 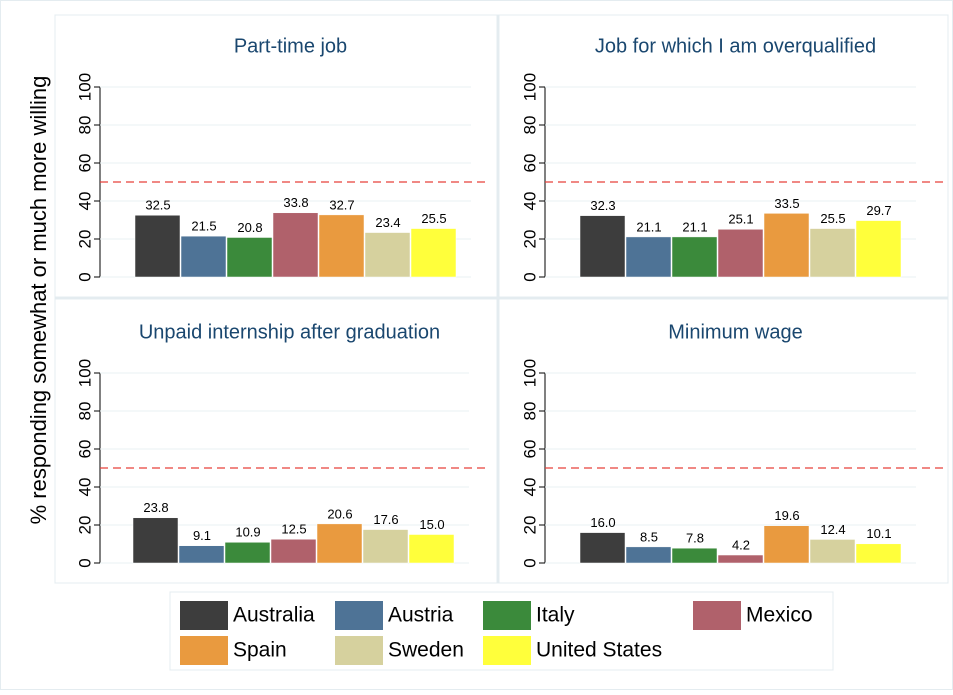 What do you see at coordinates (599, 650) in the screenshot?
I see `legend-label: United States` at bounding box center [599, 650].